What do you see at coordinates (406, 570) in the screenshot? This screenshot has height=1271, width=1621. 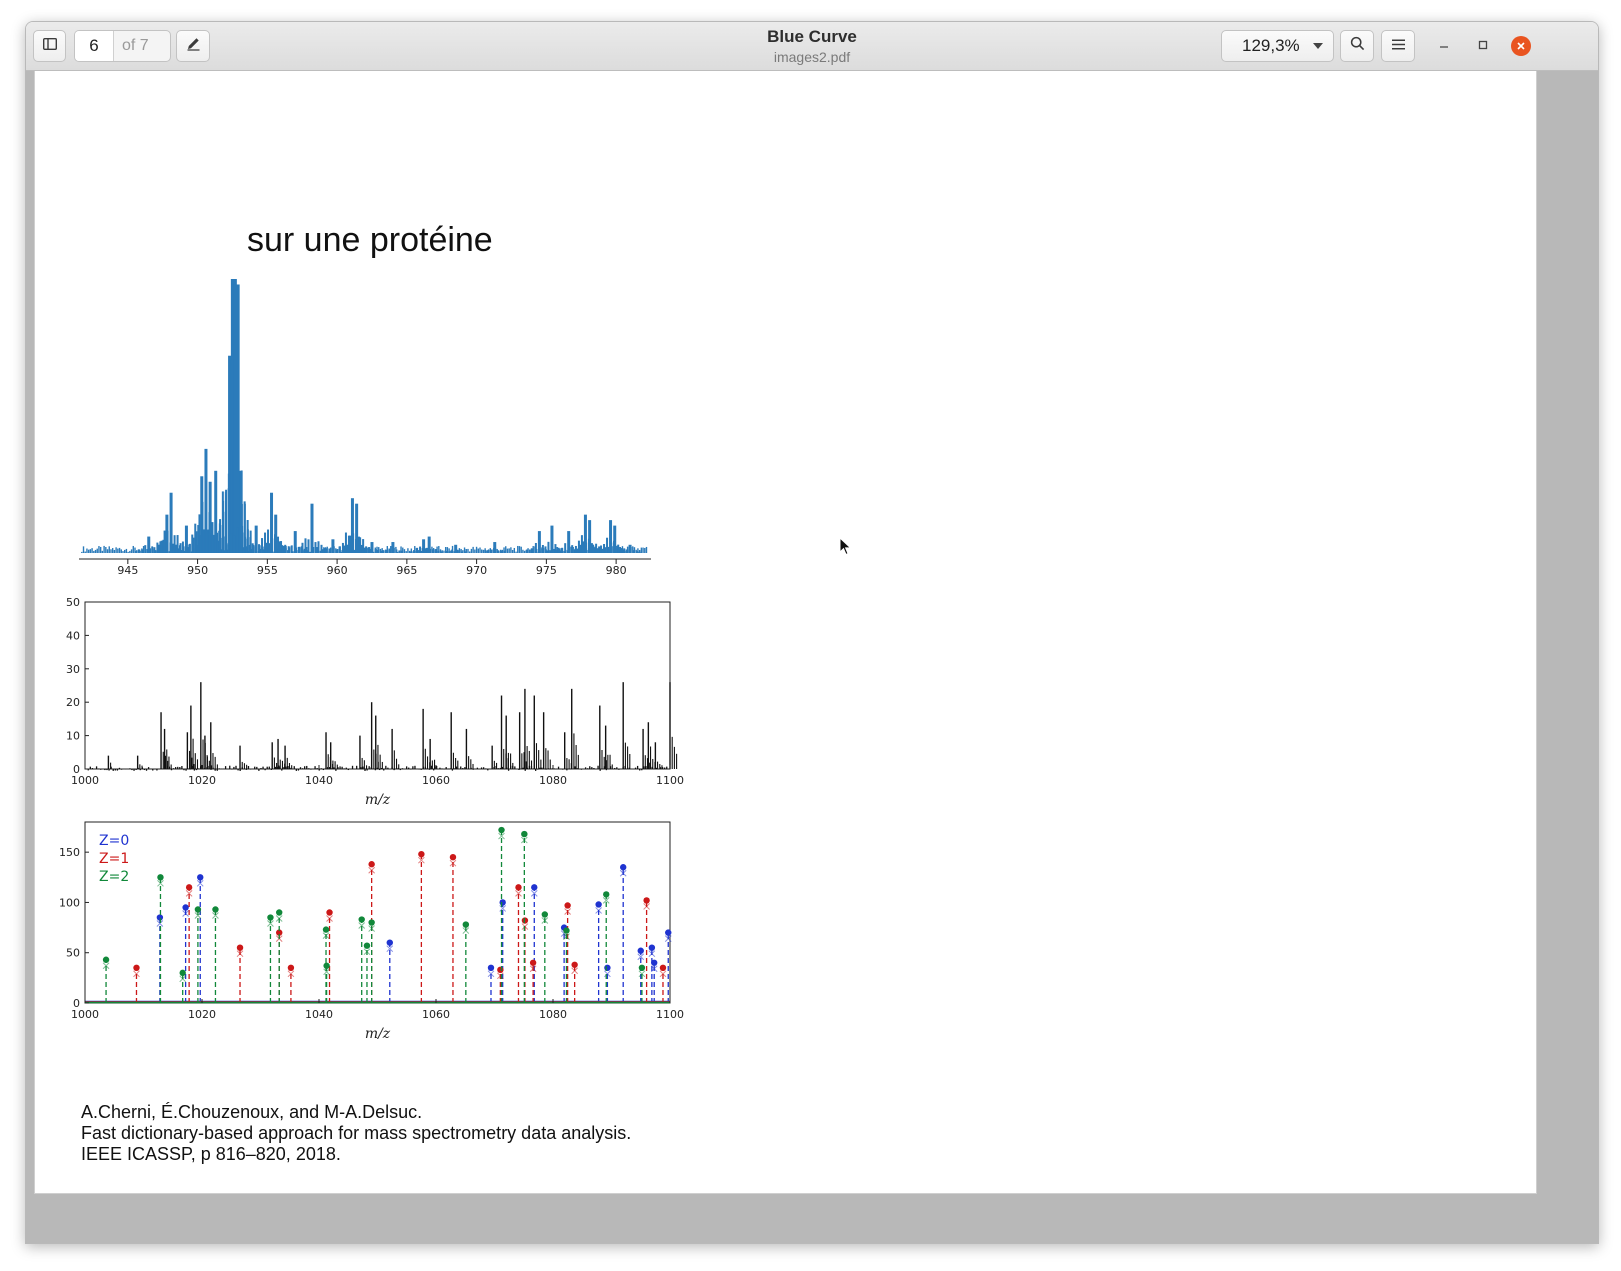 I see `x-tick-label: 965` at bounding box center [406, 570].